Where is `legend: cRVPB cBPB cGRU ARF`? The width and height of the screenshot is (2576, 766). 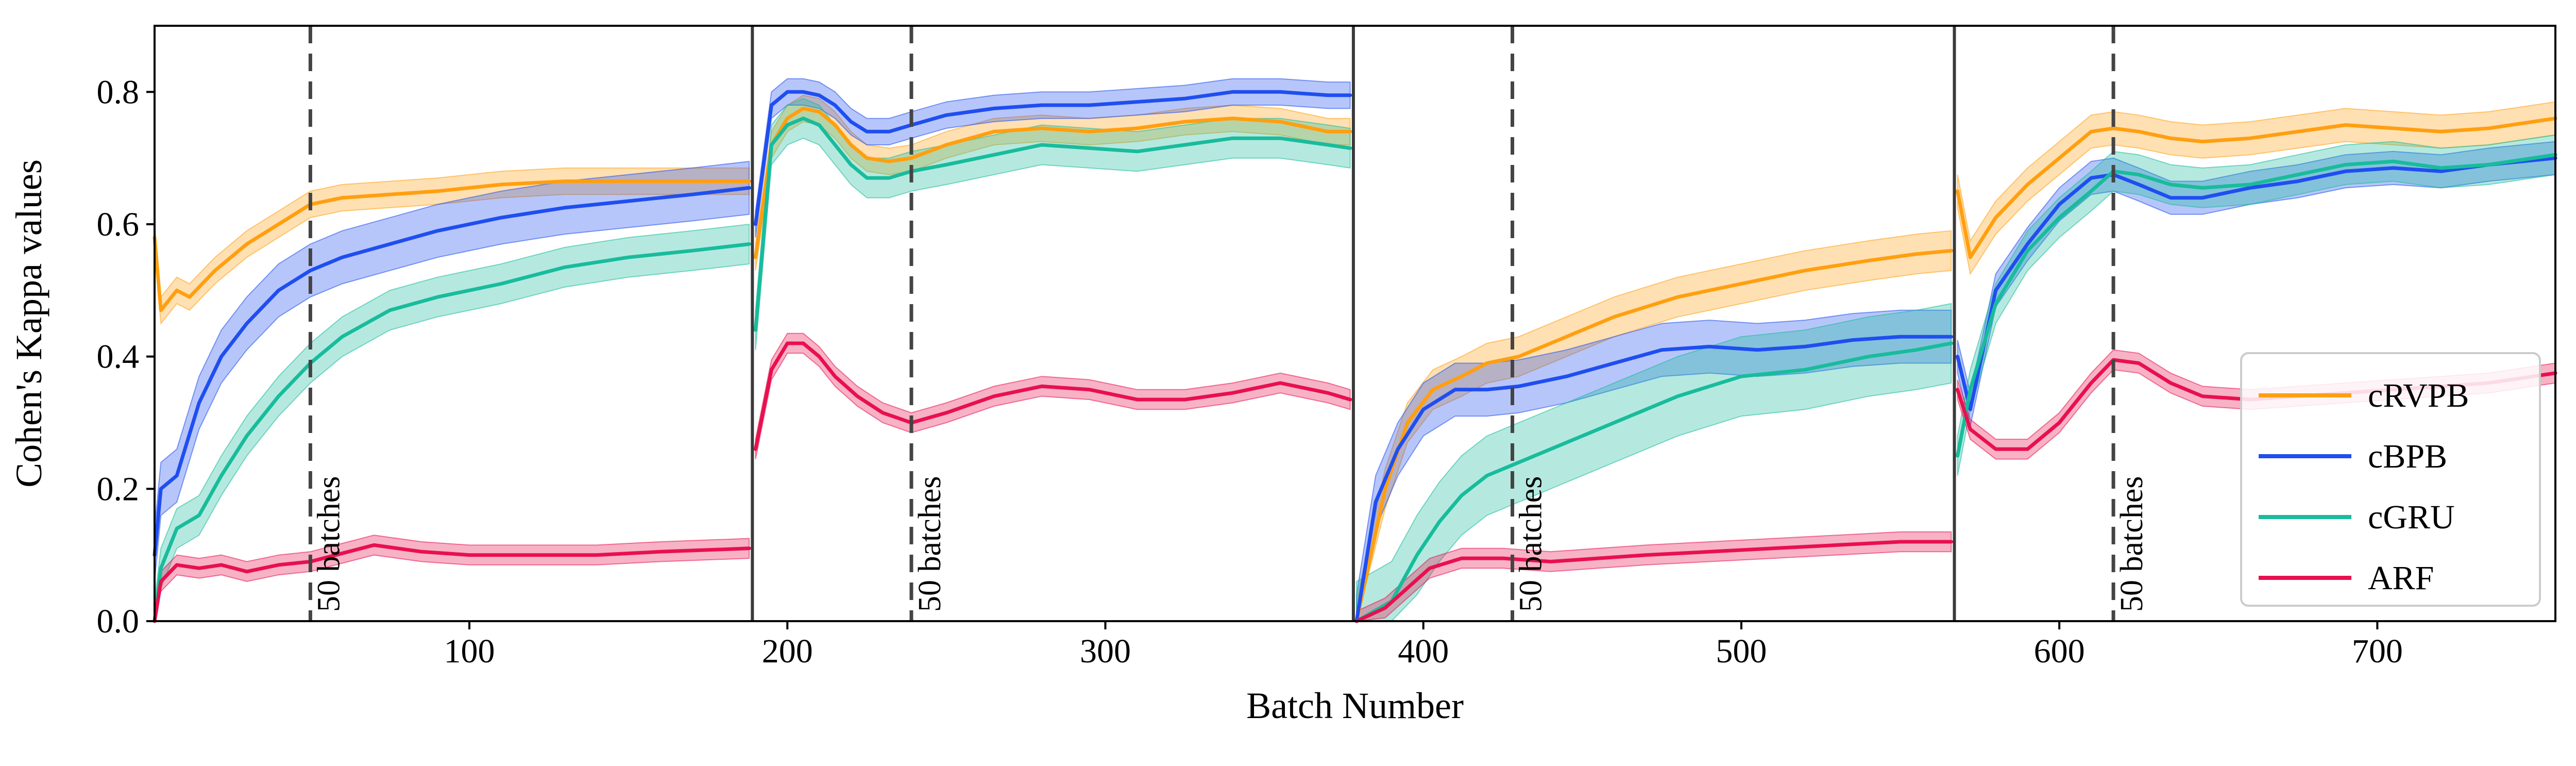
legend: cRVPB cBPB cGRU ARF is located at coordinates (2390, 479).